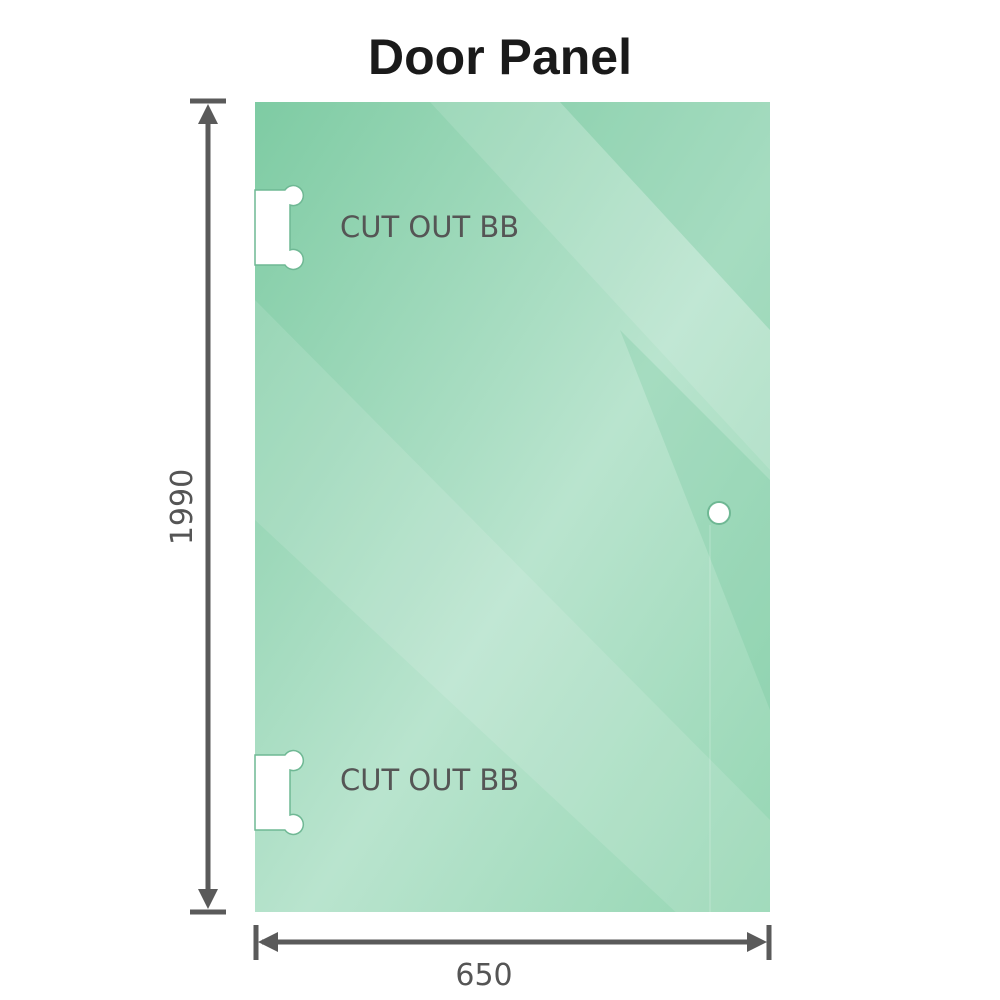 This screenshot has height=1000, width=1000. What do you see at coordinates (182, 507) in the screenshot?
I see `height-label: 1990` at bounding box center [182, 507].